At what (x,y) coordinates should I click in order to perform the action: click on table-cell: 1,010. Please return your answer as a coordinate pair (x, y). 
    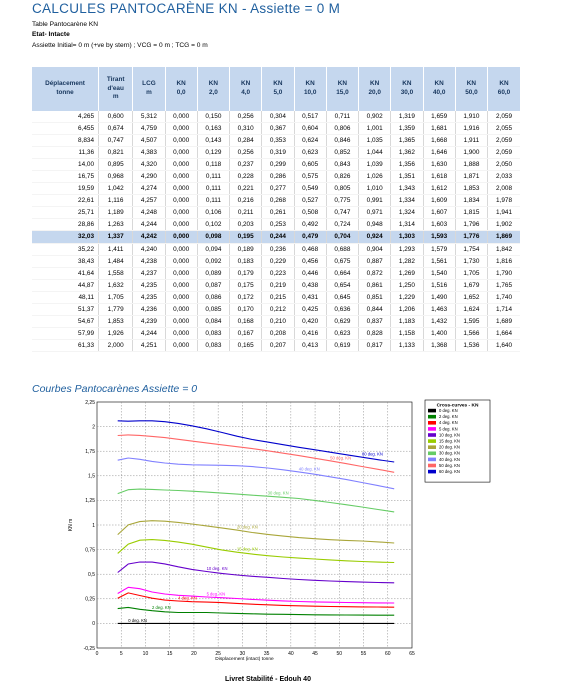
    Looking at the image, I should click on (374, 189).